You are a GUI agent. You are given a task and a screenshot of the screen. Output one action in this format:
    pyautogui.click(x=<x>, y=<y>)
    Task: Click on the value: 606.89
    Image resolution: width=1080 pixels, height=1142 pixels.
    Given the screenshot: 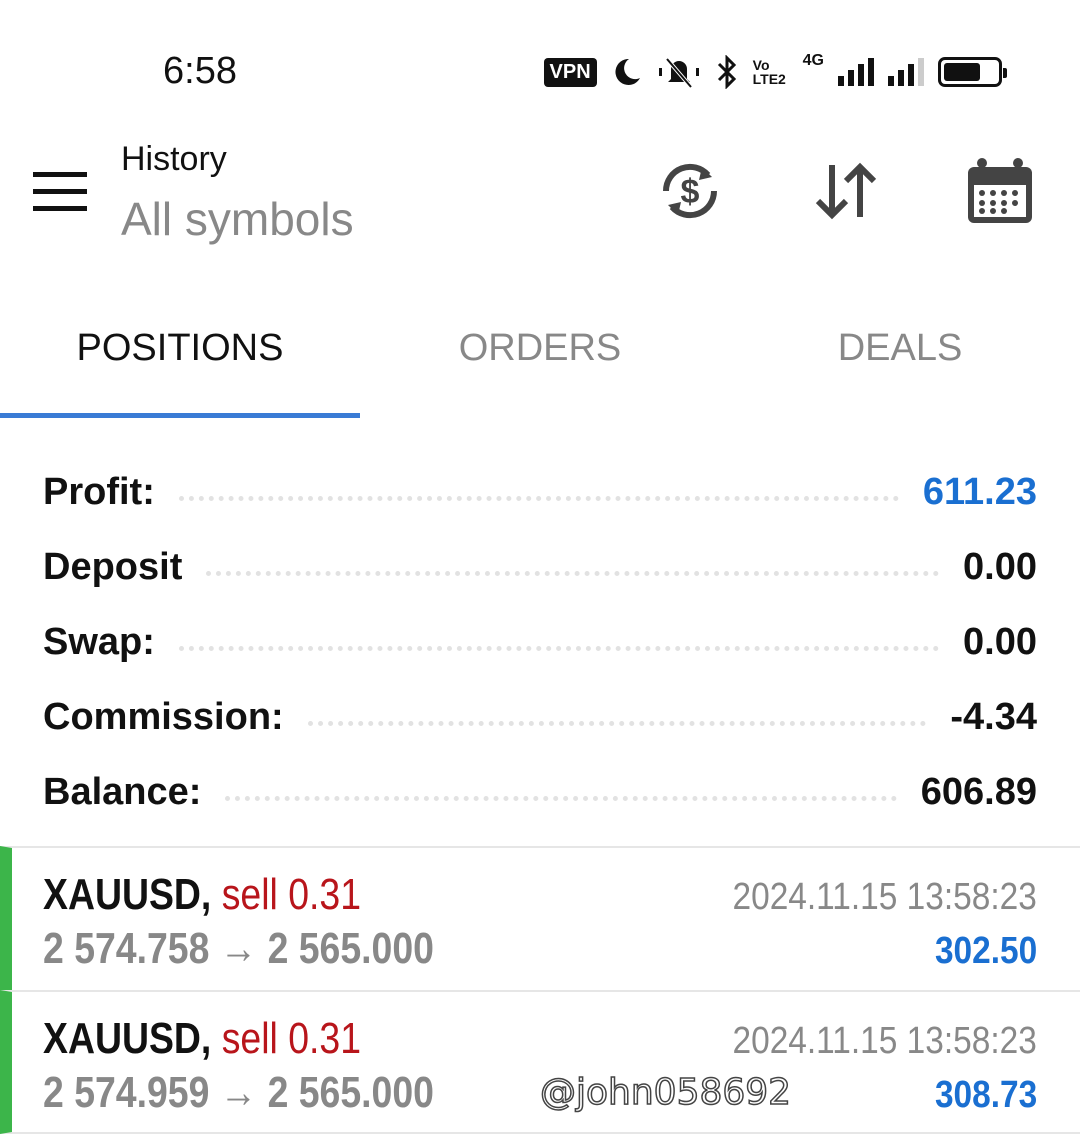 What is the action you would take?
    pyautogui.click(x=978, y=792)
    